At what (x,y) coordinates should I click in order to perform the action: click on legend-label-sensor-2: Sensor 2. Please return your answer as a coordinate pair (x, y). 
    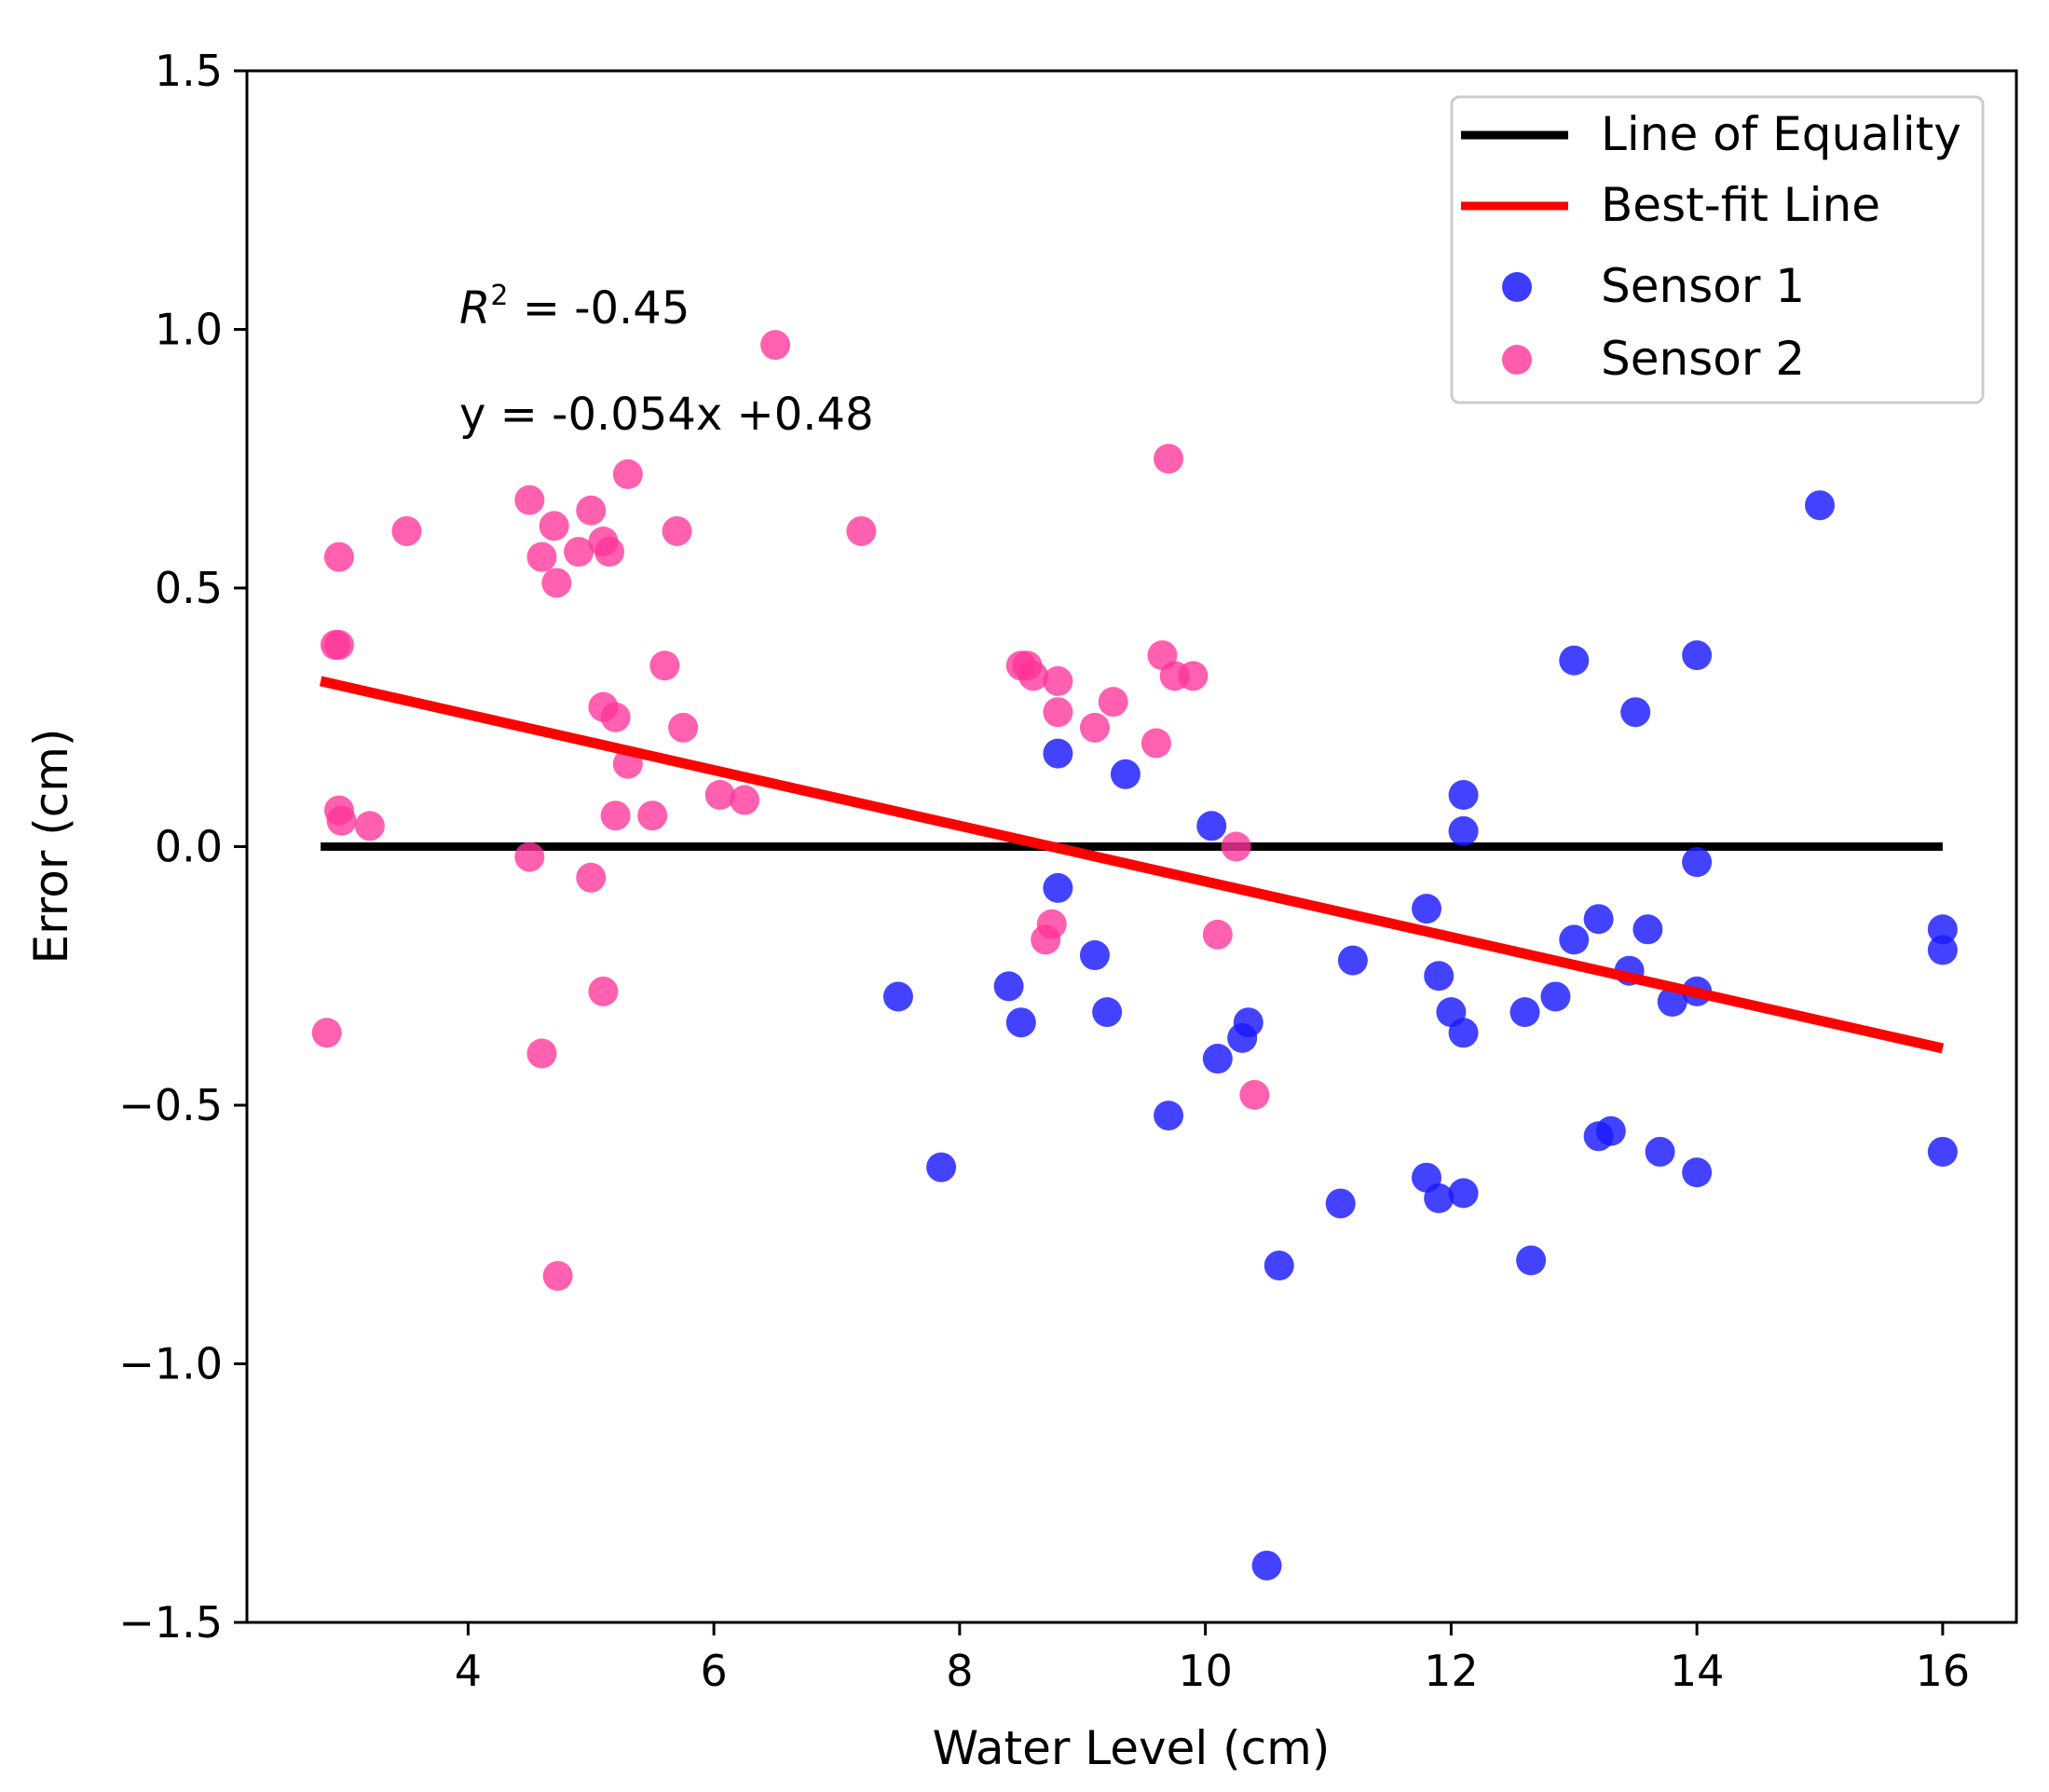
    Looking at the image, I should click on (1703, 359).